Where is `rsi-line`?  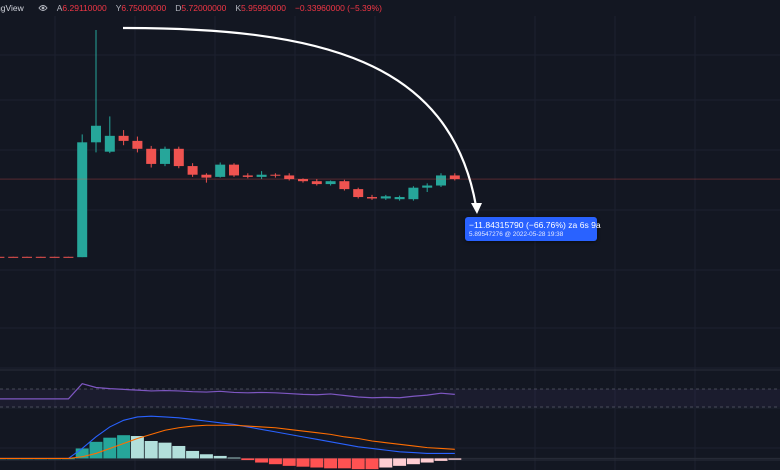 rsi-line is located at coordinates (227, 391).